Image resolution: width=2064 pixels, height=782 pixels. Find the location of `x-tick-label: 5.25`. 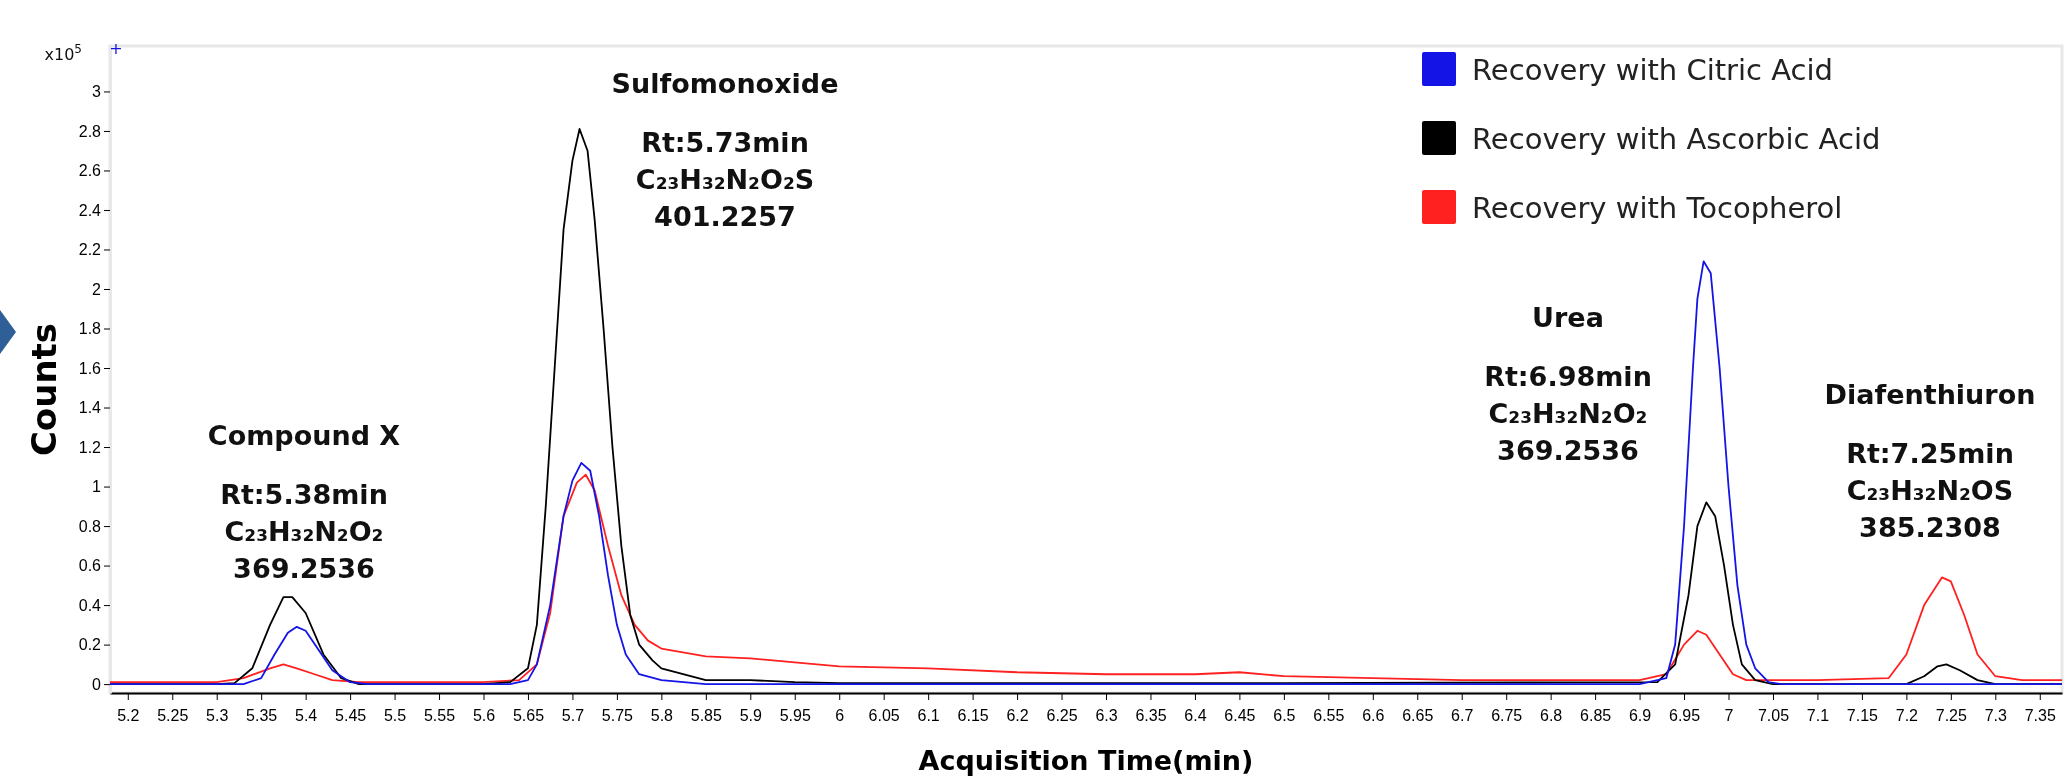

x-tick-label: 5.25 is located at coordinates (173, 715).